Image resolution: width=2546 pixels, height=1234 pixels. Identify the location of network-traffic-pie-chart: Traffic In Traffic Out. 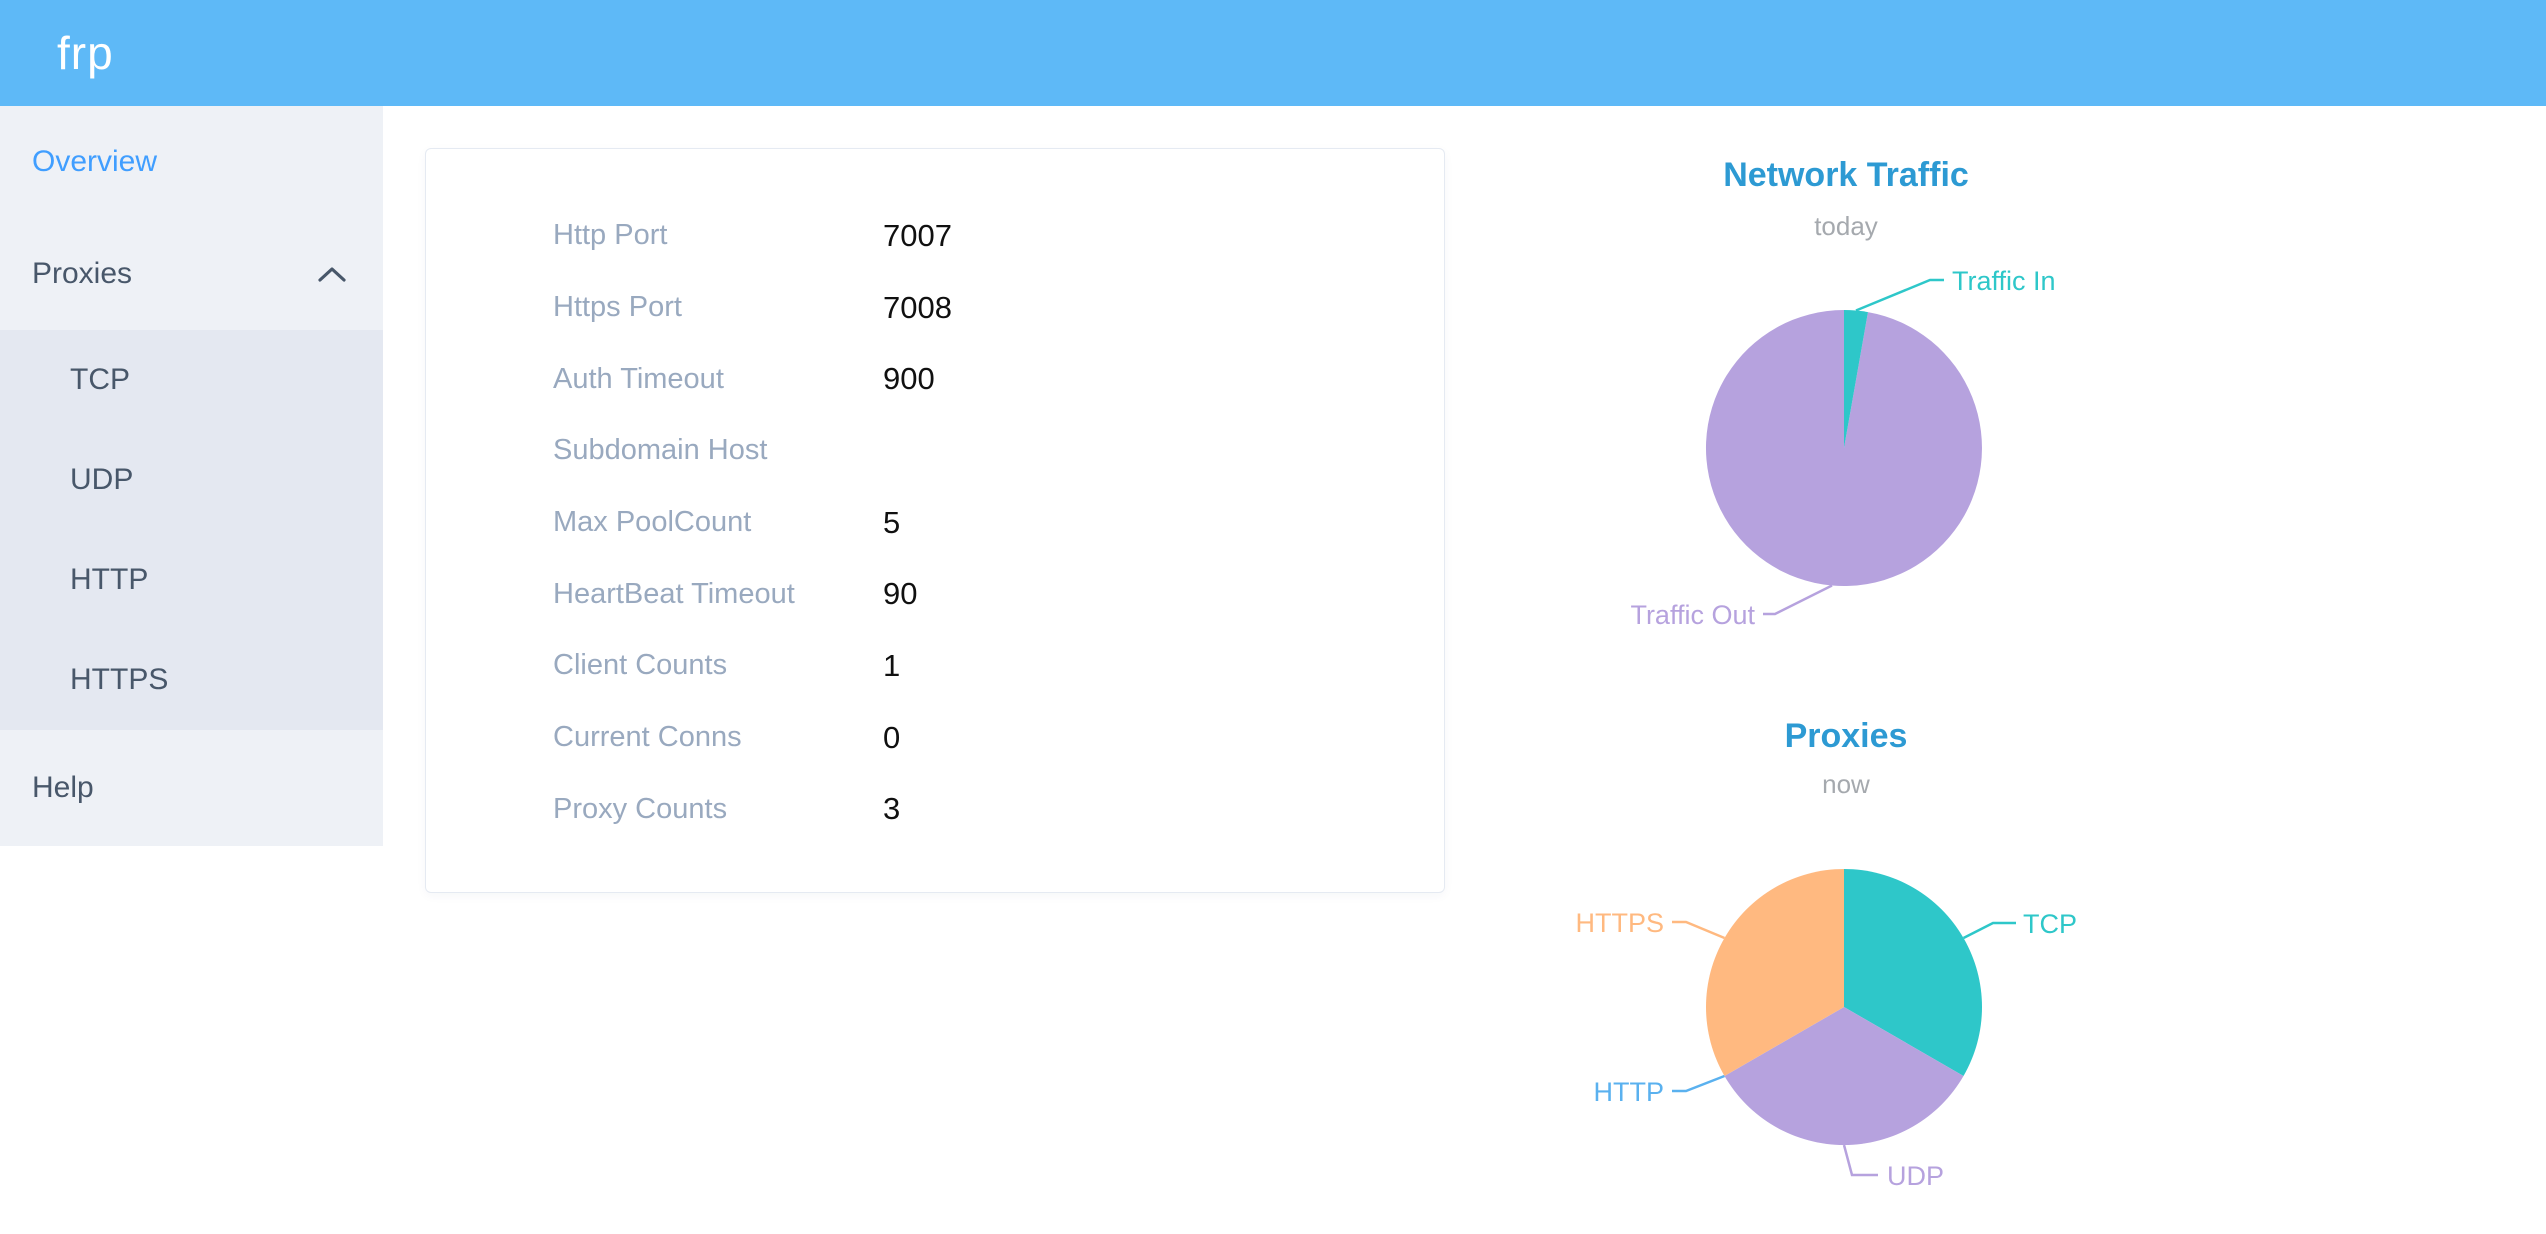
(1843, 448).